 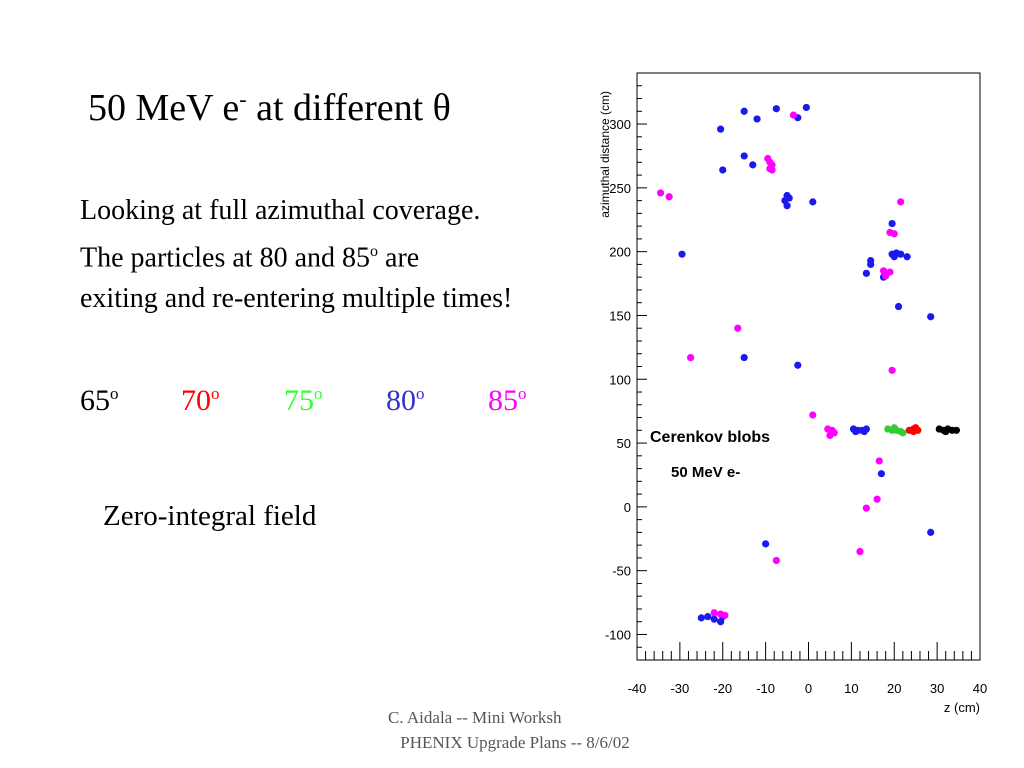 What do you see at coordinates (637, 688) in the screenshot?
I see `x-tick-label: -40` at bounding box center [637, 688].